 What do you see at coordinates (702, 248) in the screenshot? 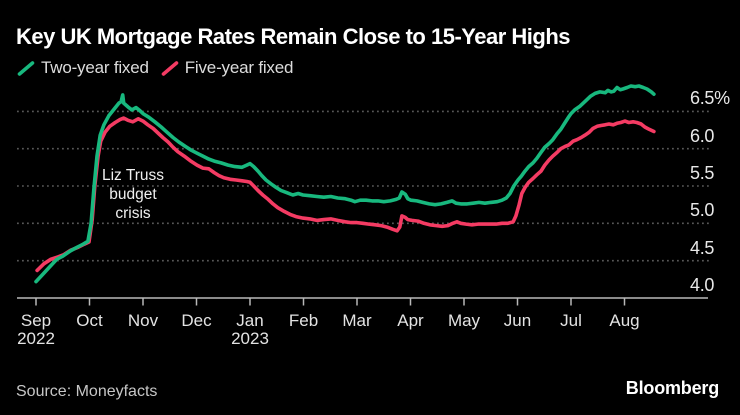
I see `y-axis-label: 4.5` at bounding box center [702, 248].